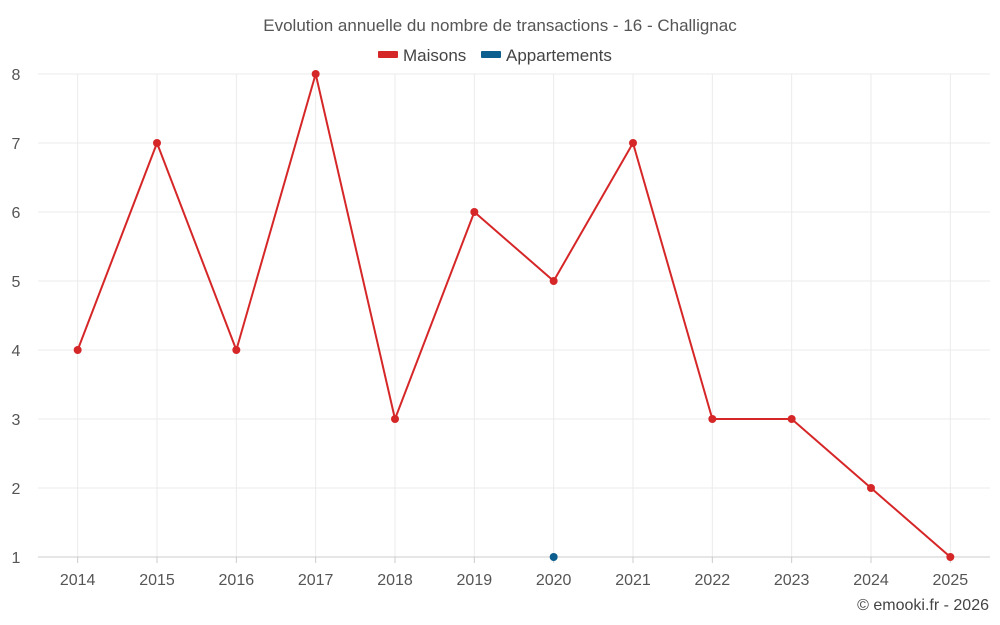 The image size is (1000, 625). What do you see at coordinates (633, 143) in the screenshot?
I see `data-point-maisons-2021` at bounding box center [633, 143].